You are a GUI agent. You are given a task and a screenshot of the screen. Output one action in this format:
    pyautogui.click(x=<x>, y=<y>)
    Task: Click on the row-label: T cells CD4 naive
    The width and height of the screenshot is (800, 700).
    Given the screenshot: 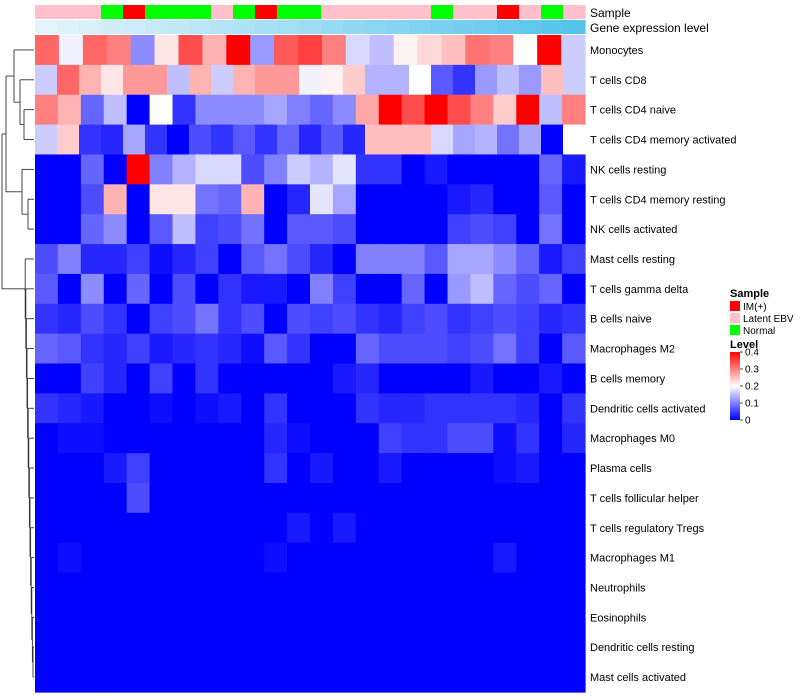 What is the action you would take?
    pyautogui.click(x=633, y=111)
    